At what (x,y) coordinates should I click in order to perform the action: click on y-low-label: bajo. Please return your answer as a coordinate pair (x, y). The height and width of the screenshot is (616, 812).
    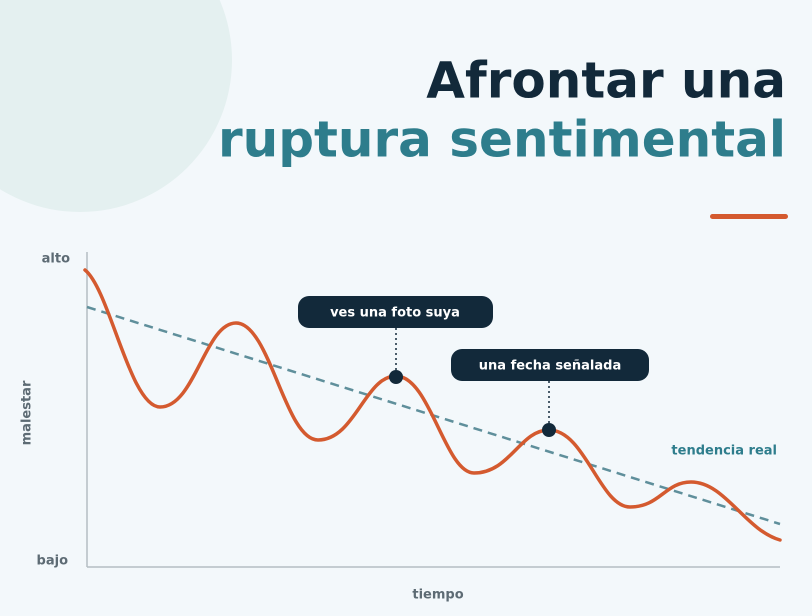
    Looking at the image, I should click on (53, 561).